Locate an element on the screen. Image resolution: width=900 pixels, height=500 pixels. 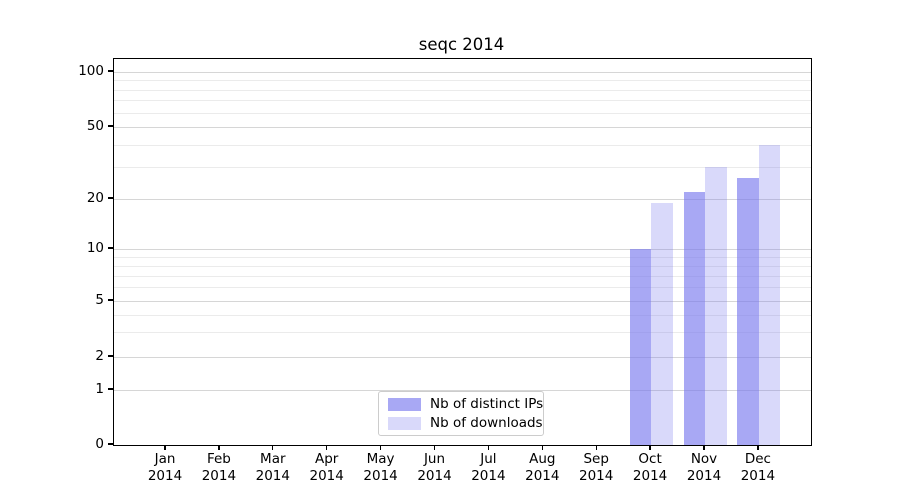
month-name: Jul is located at coordinates (488, 459).